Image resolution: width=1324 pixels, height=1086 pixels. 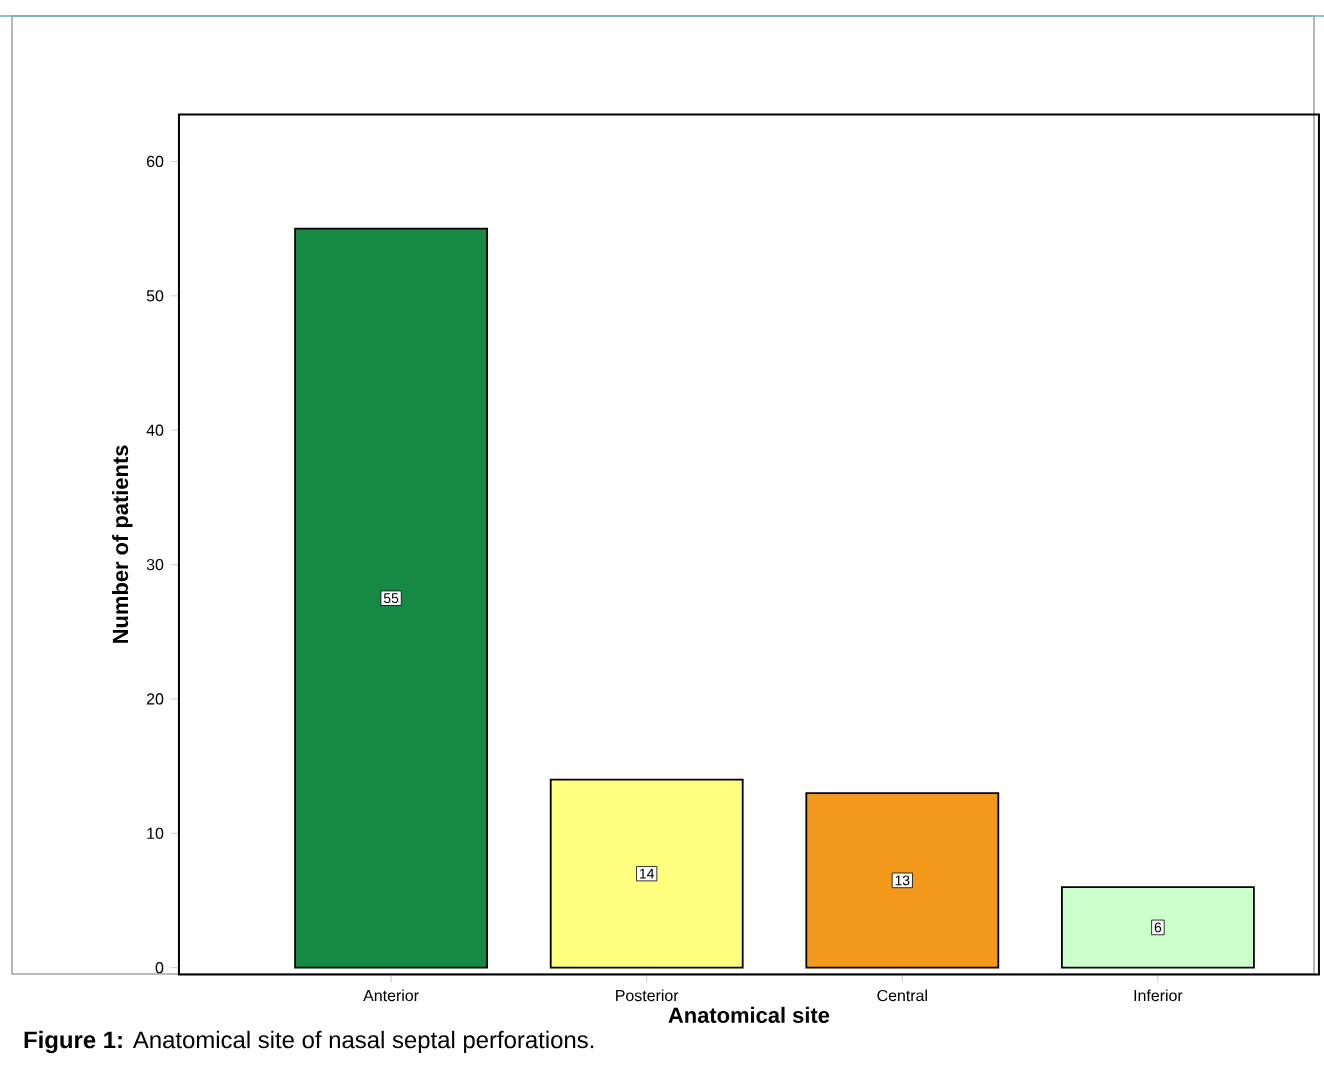 I want to click on x-axis-title: Anatomical site, so click(x=749, y=1014).